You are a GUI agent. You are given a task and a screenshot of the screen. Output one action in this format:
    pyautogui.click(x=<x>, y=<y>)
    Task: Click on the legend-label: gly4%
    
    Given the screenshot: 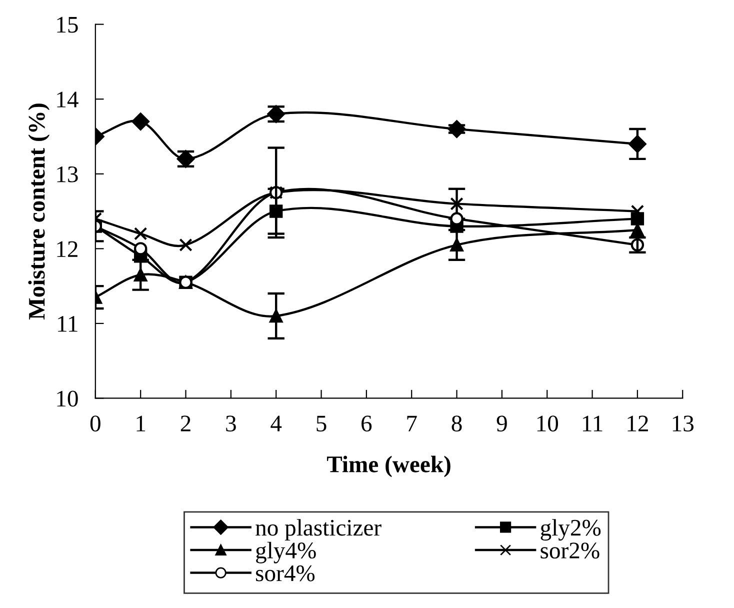 What is the action you would take?
    pyautogui.click(x=286, y=553)
    